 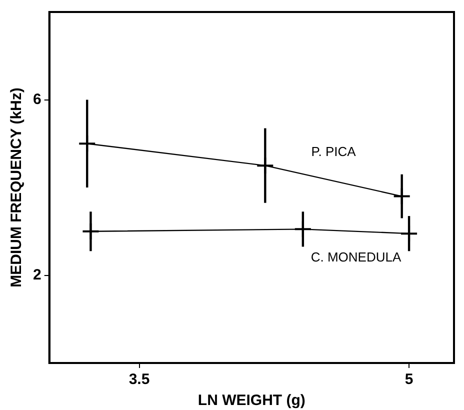 I want to click on x-axis-title: LN WEIGHT (g), so click(x=252, y=401).